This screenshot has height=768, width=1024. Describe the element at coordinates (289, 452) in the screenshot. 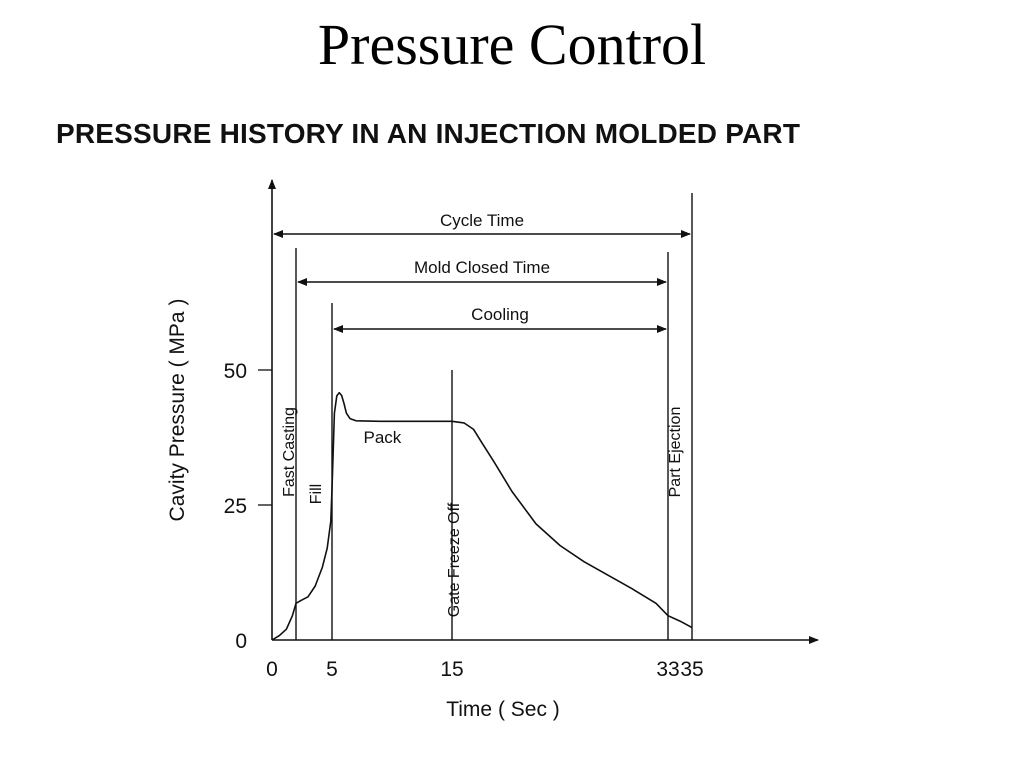

I see `event-label: Fast Casting` at that location.